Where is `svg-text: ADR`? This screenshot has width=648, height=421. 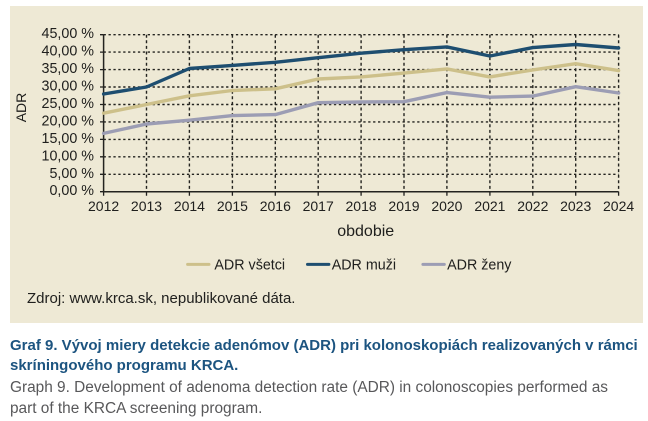
svg-text: ADR is located at coordinates (21, 108).